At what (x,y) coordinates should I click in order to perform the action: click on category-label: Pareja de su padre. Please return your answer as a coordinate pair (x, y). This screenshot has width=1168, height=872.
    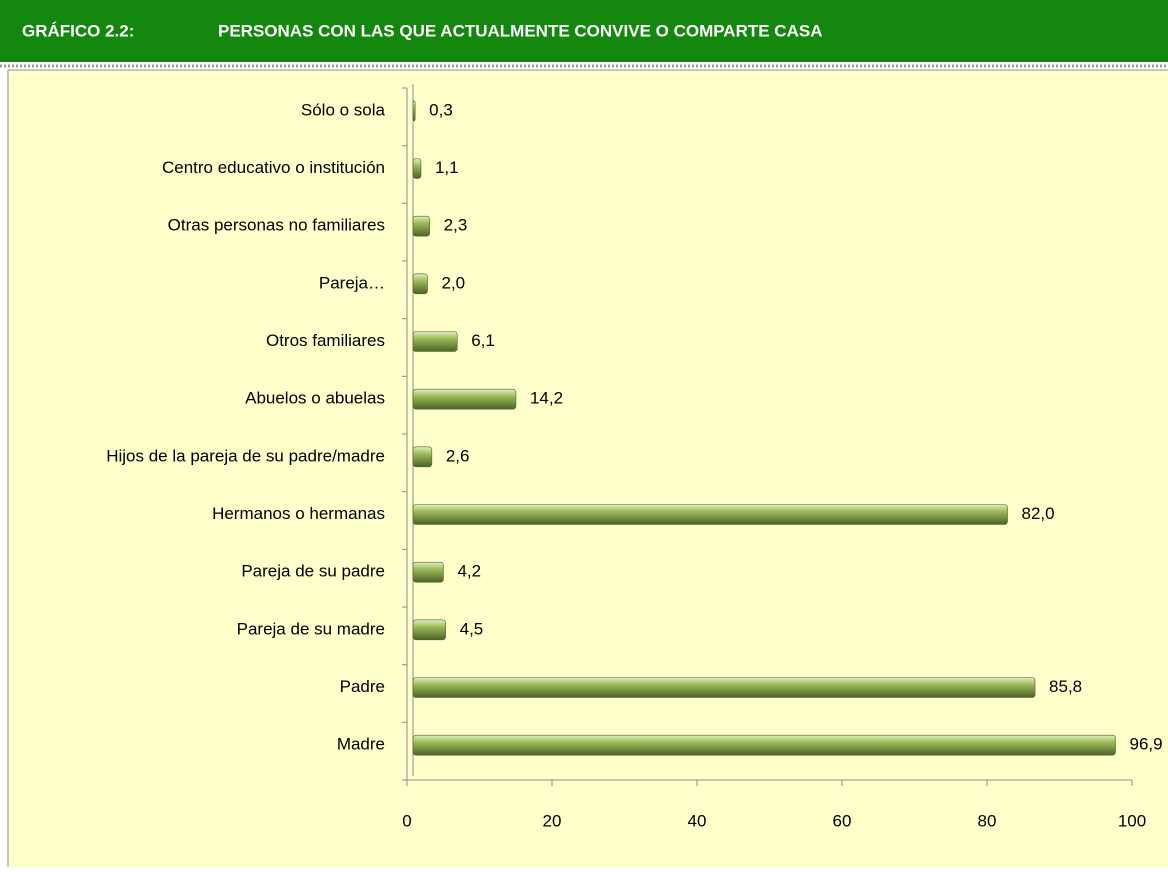
    Looking at the image, I should click on (313, 571).